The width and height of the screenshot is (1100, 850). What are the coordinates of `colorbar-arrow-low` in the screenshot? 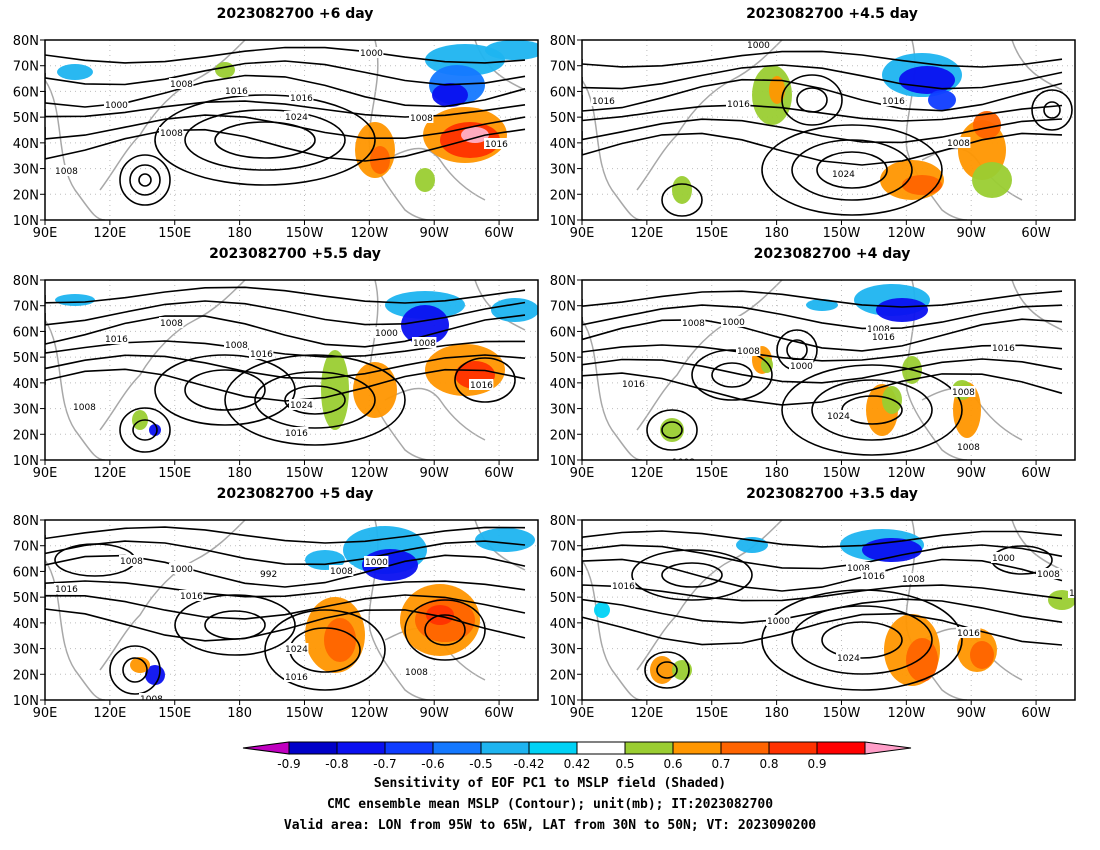 It's located at (266, 748).